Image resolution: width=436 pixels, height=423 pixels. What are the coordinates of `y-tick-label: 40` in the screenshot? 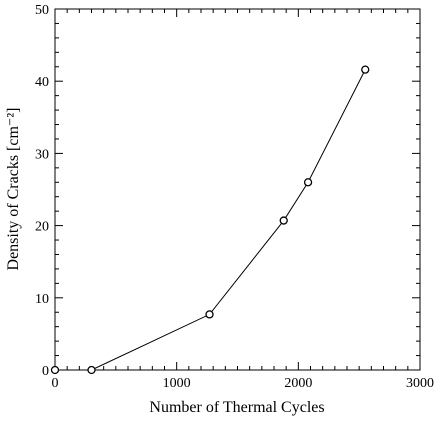 It's located at (42, 82).